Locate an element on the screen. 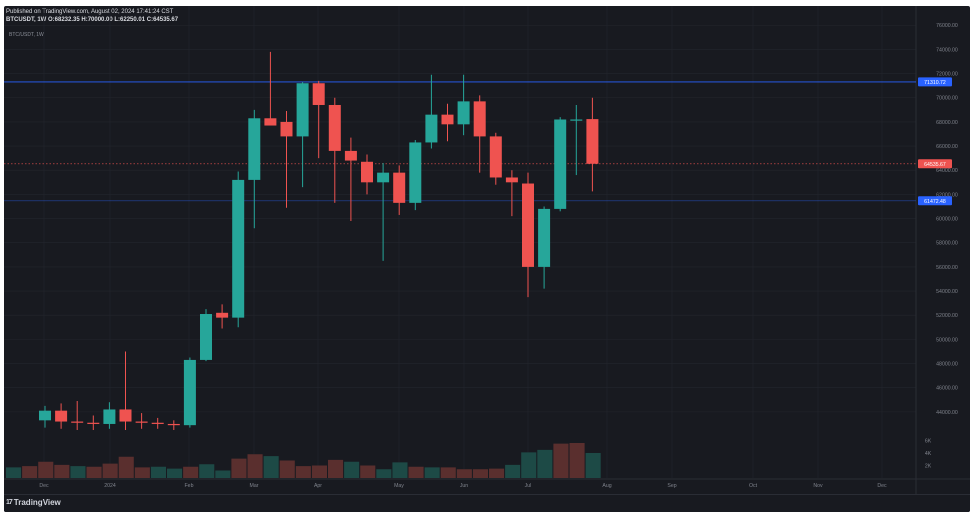  time-tick-label: Jul is located at coordinates (528, 486).